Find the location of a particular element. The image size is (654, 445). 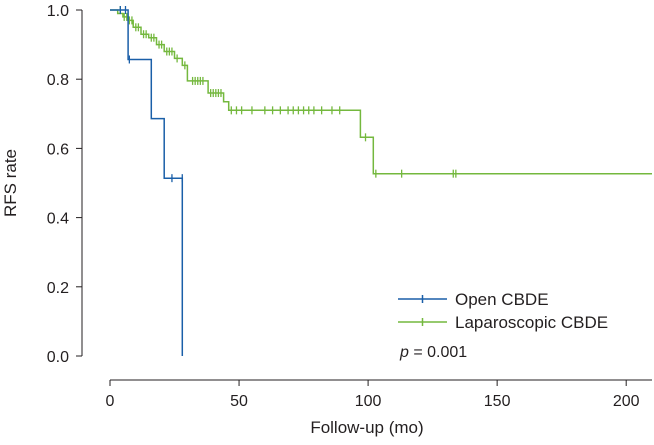

p-value-annotation: p = 0.001 is located at coordinates (433, 352).